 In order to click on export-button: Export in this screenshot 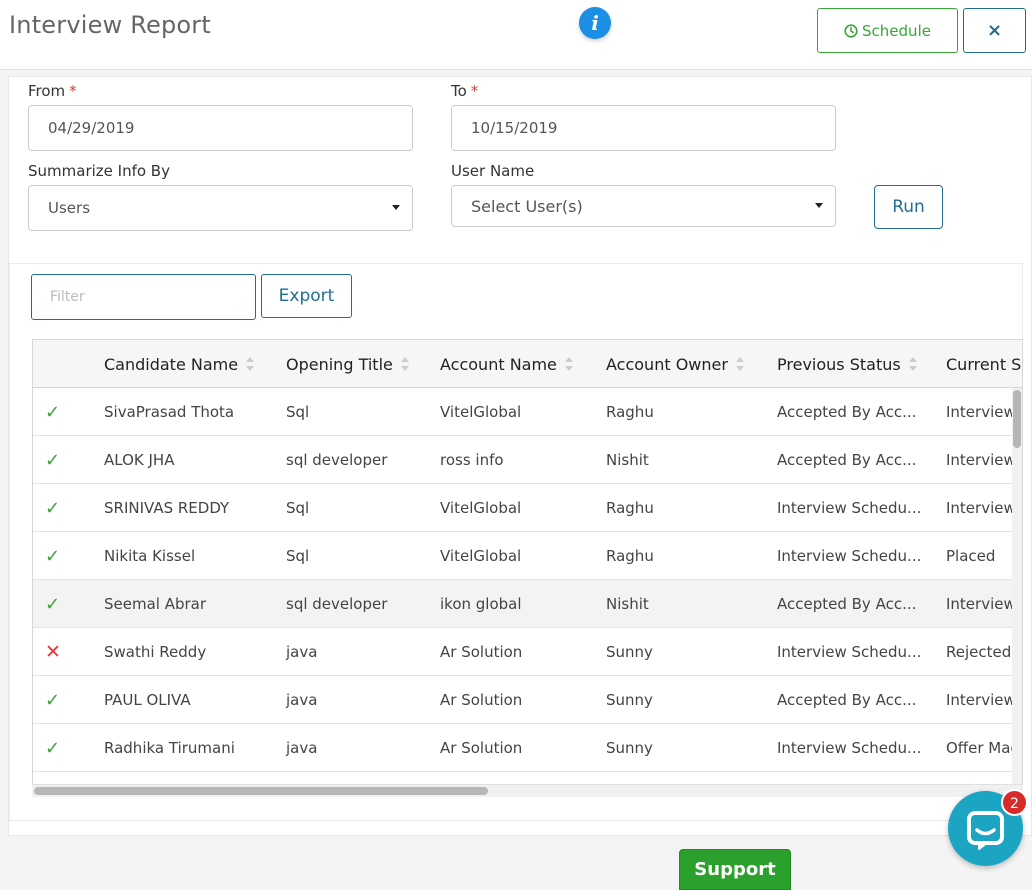, I will do `click(306, 296)`.